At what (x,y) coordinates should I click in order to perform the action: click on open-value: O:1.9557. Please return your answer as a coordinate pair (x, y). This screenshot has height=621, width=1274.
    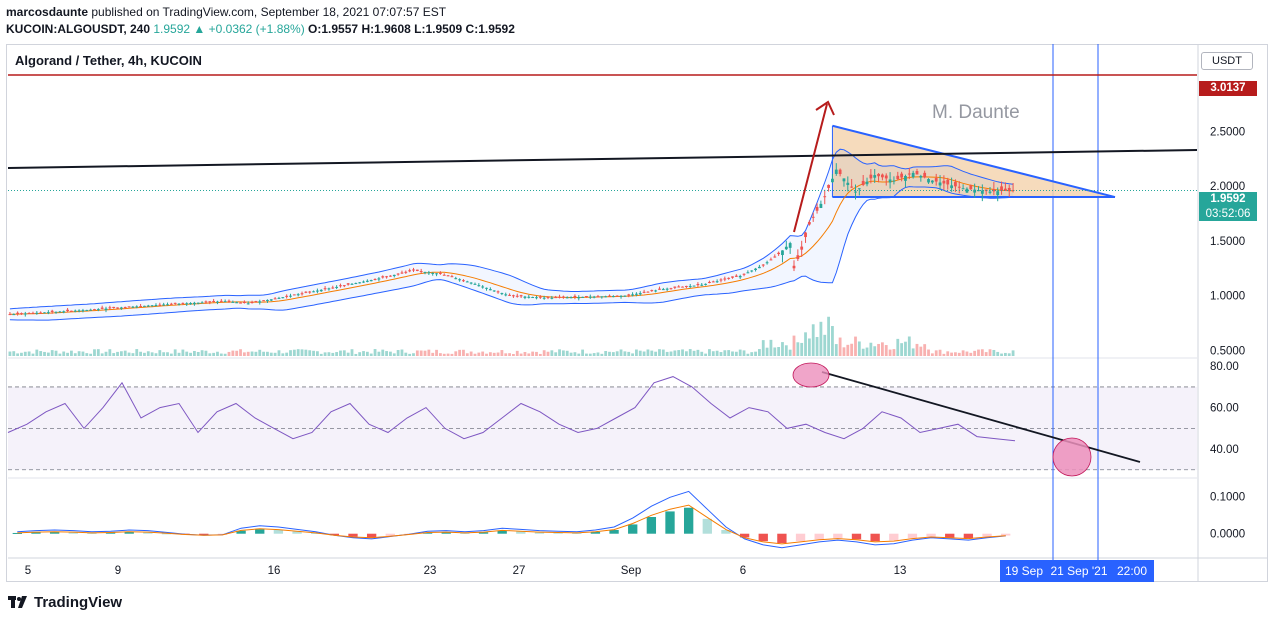
    Looking at the image, I should click on (333, 29).